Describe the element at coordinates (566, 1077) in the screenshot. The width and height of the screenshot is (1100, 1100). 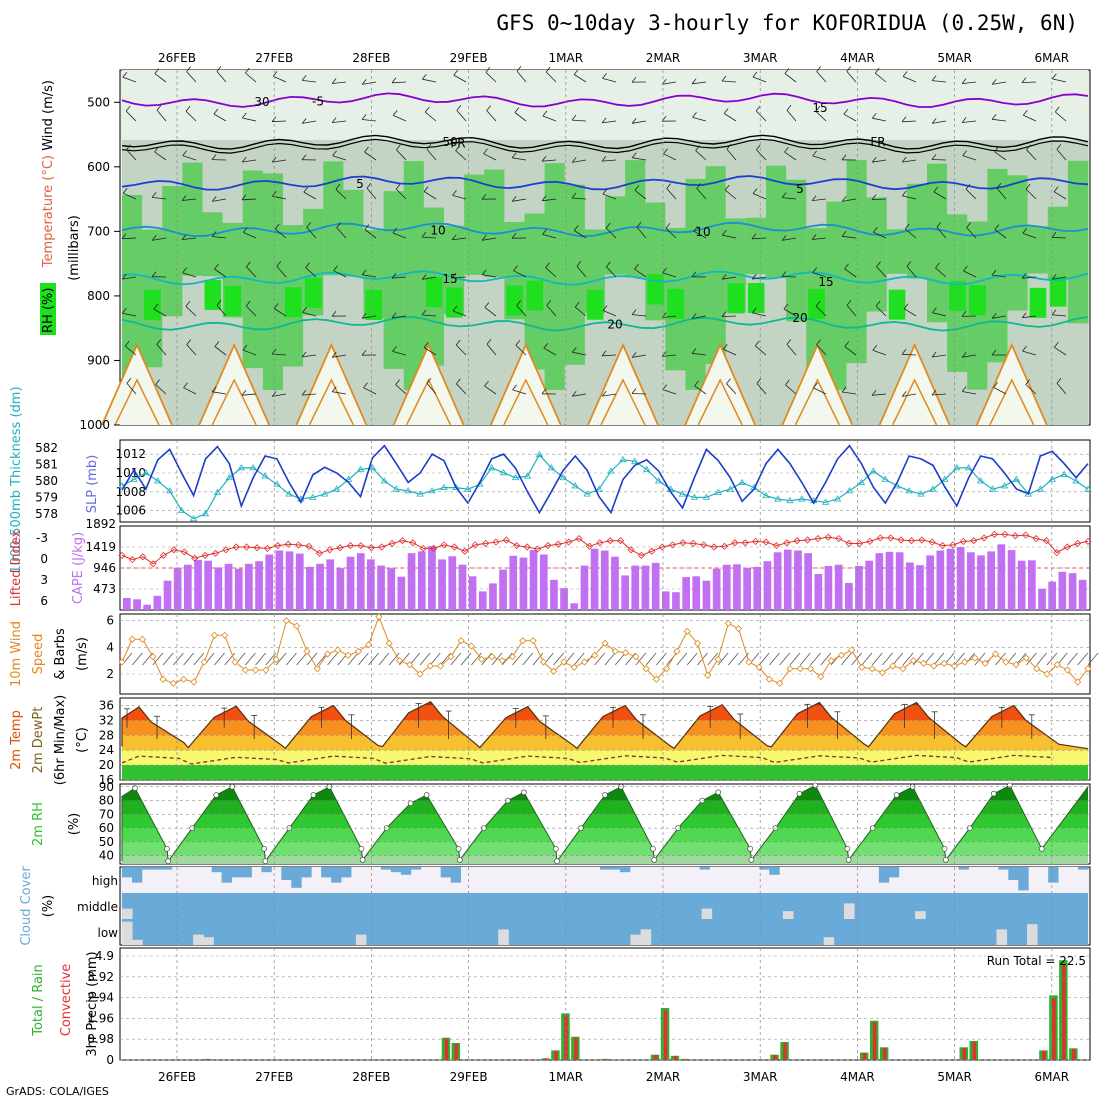
I see `date-bottom-1MAR: 1MAR` at that location.